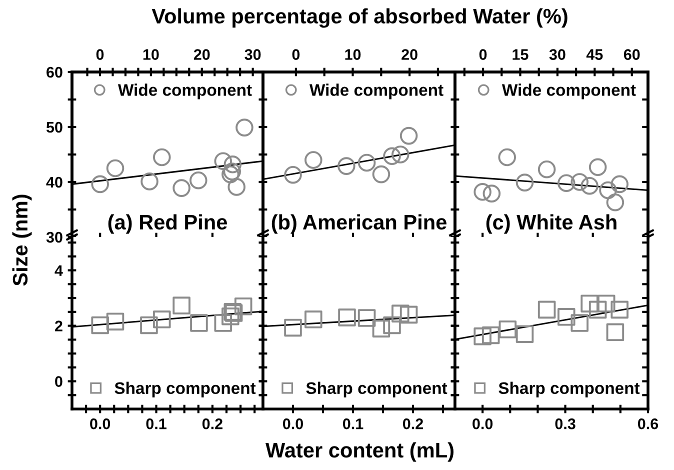 The width and height of the screenshot is (674, 470). What do you see at coordinates (58, 326) in the screenshot?
I see `y-tick-label: 2` at bounding box center [58, 326].